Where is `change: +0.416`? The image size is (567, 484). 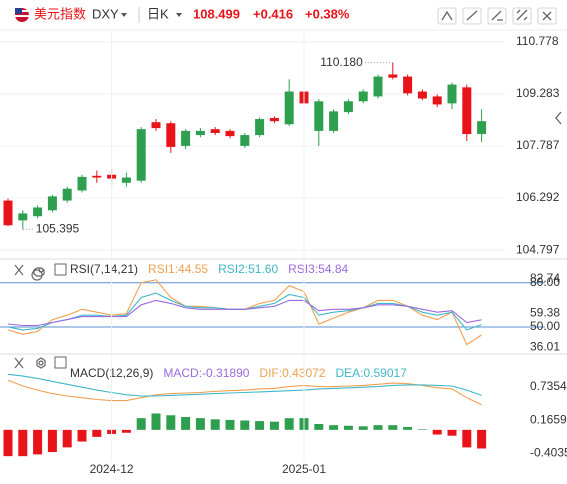 change: +0.416 is located at coordinates (273, 13).